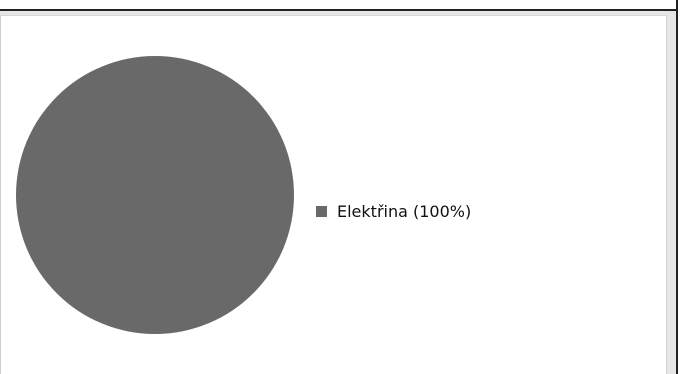  I want to click on chart-header-strip, so click(339, 5).